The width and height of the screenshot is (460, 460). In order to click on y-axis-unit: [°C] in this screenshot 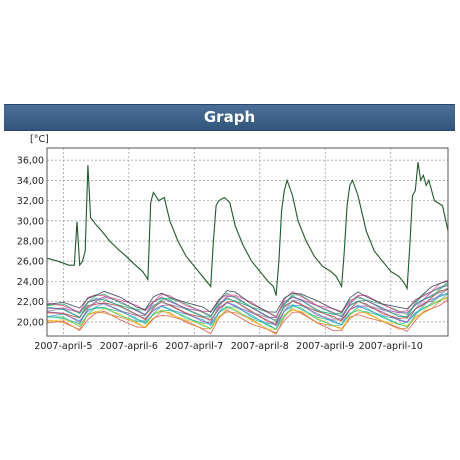, I will do `click(39, 139)`.